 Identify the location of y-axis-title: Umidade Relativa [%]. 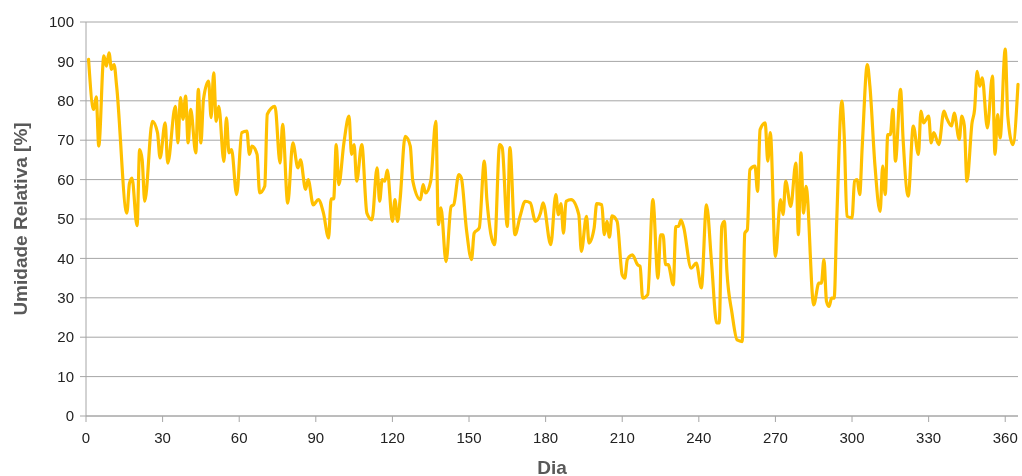
(20, 219).